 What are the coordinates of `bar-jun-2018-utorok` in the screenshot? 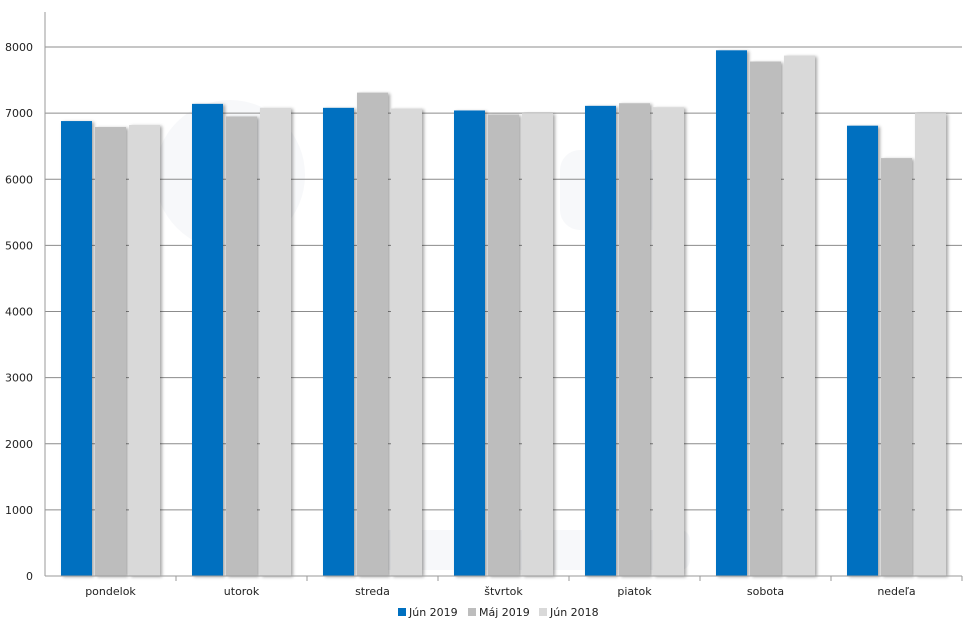 It's located at (275, 342).